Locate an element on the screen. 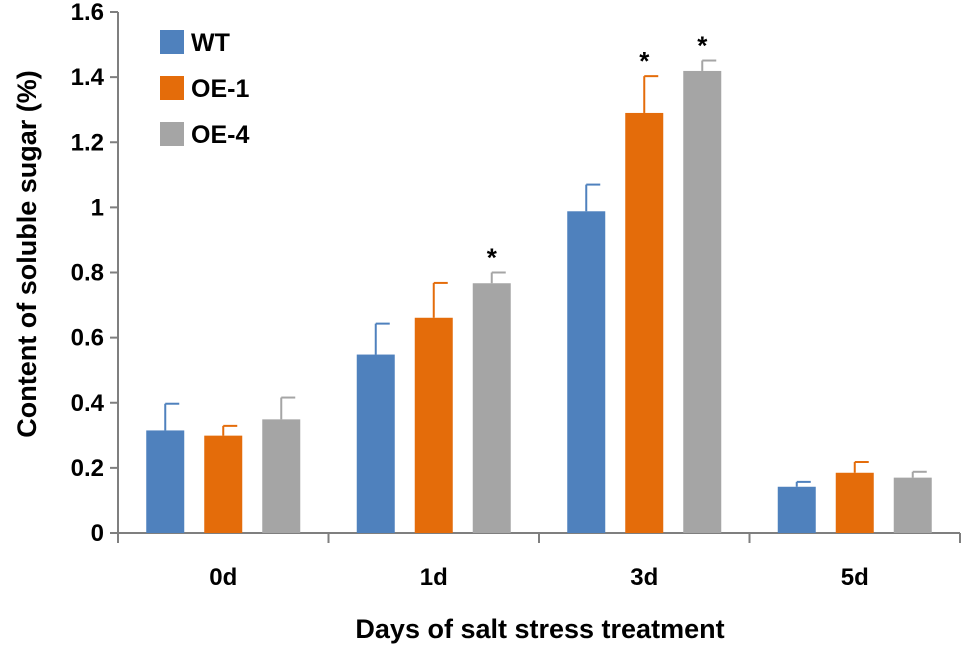  legend-label: OE-4 is located at coordinates (220, 135).